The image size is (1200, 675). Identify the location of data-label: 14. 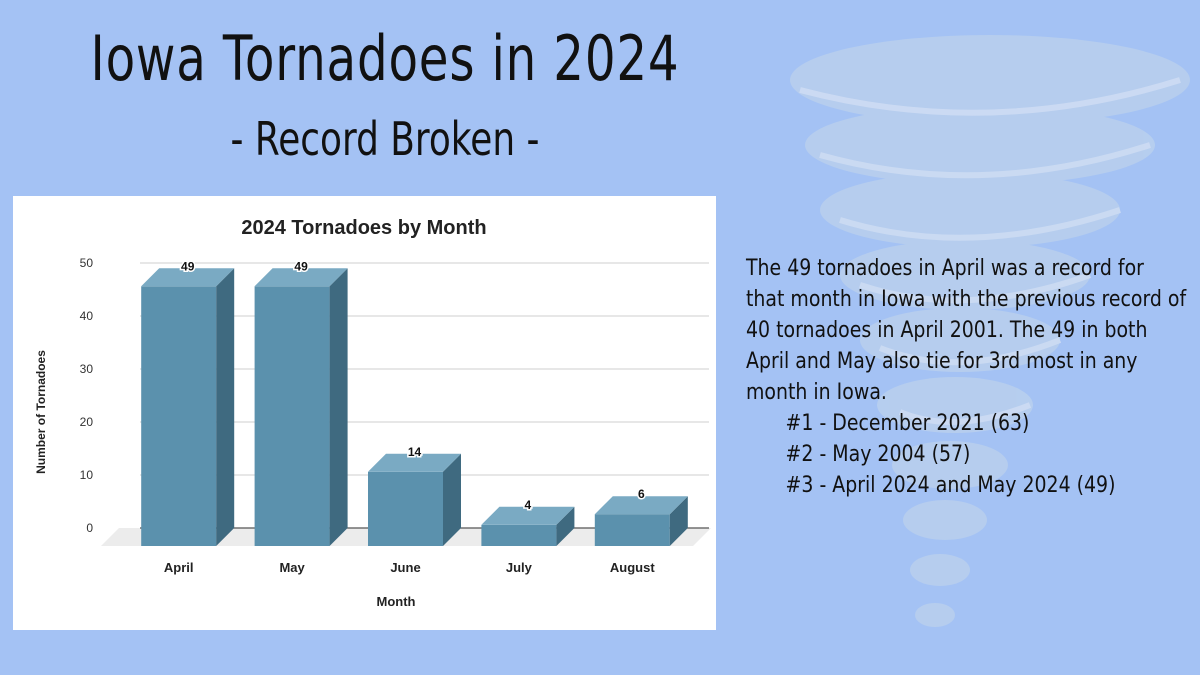
(415, 452).